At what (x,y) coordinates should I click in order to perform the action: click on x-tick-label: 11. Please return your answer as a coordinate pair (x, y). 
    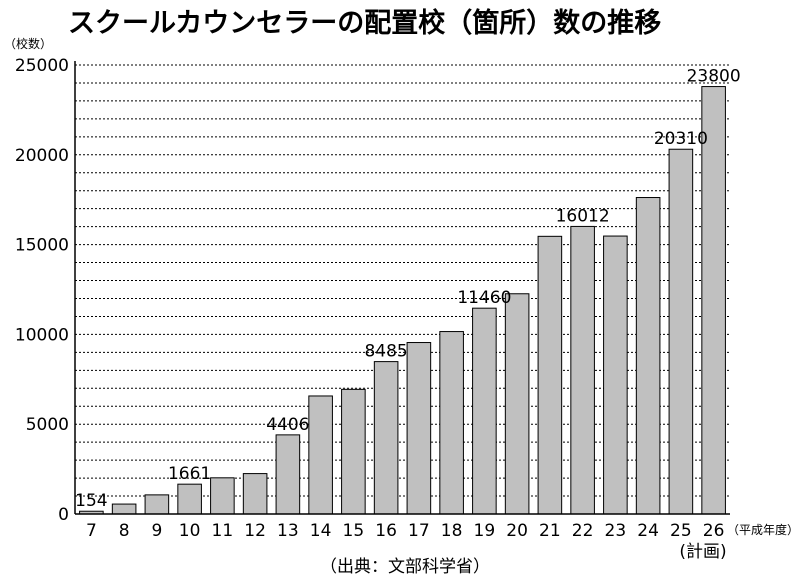
    Looking at the image, I should click on (223, 531).